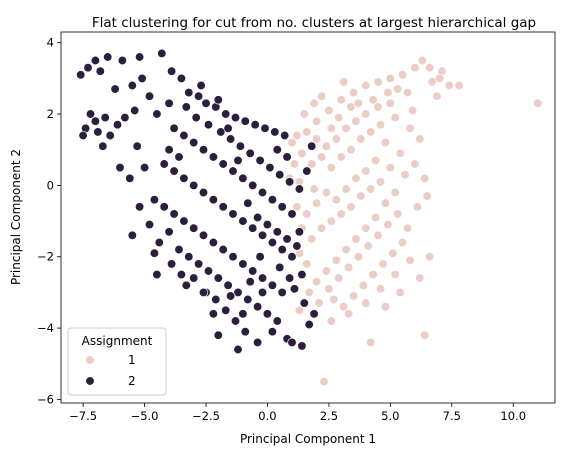 This screenshot has height=459, width=586. I want to click on x-tick-label: 5.0, so click(390, 416).